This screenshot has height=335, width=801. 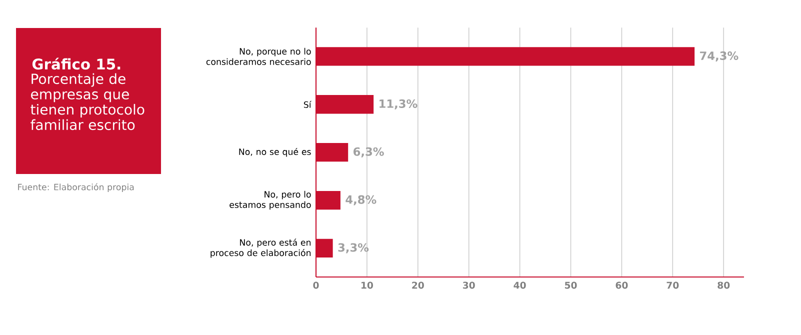 What do you see at coordinates (672, 285) in the screenshot?
I see `x-tick-label: 70` at bounding box center [672, 285].